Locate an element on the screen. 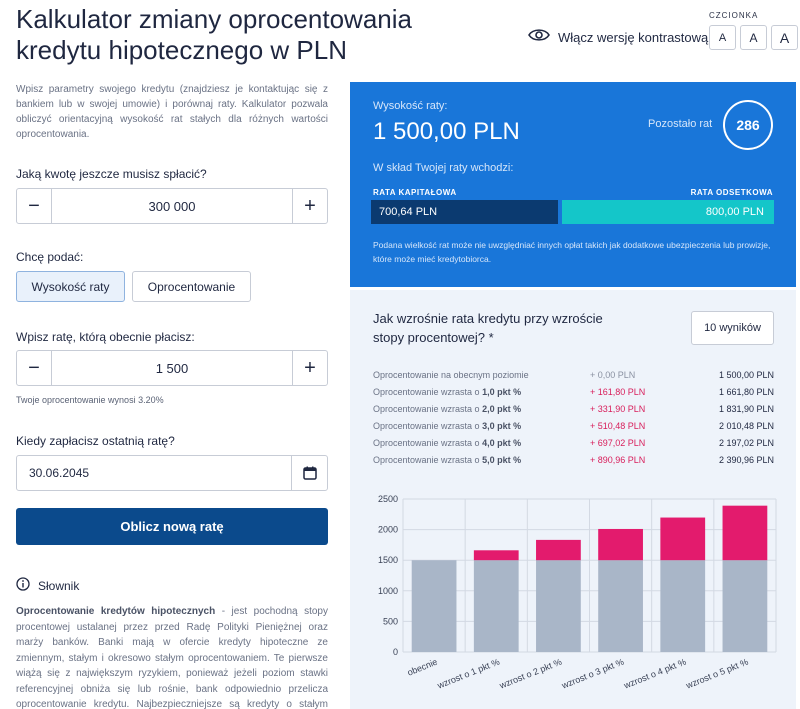 This screenshot has width=800, height=709. y-tick-label: 1000 is located at coordinates (388, 591).